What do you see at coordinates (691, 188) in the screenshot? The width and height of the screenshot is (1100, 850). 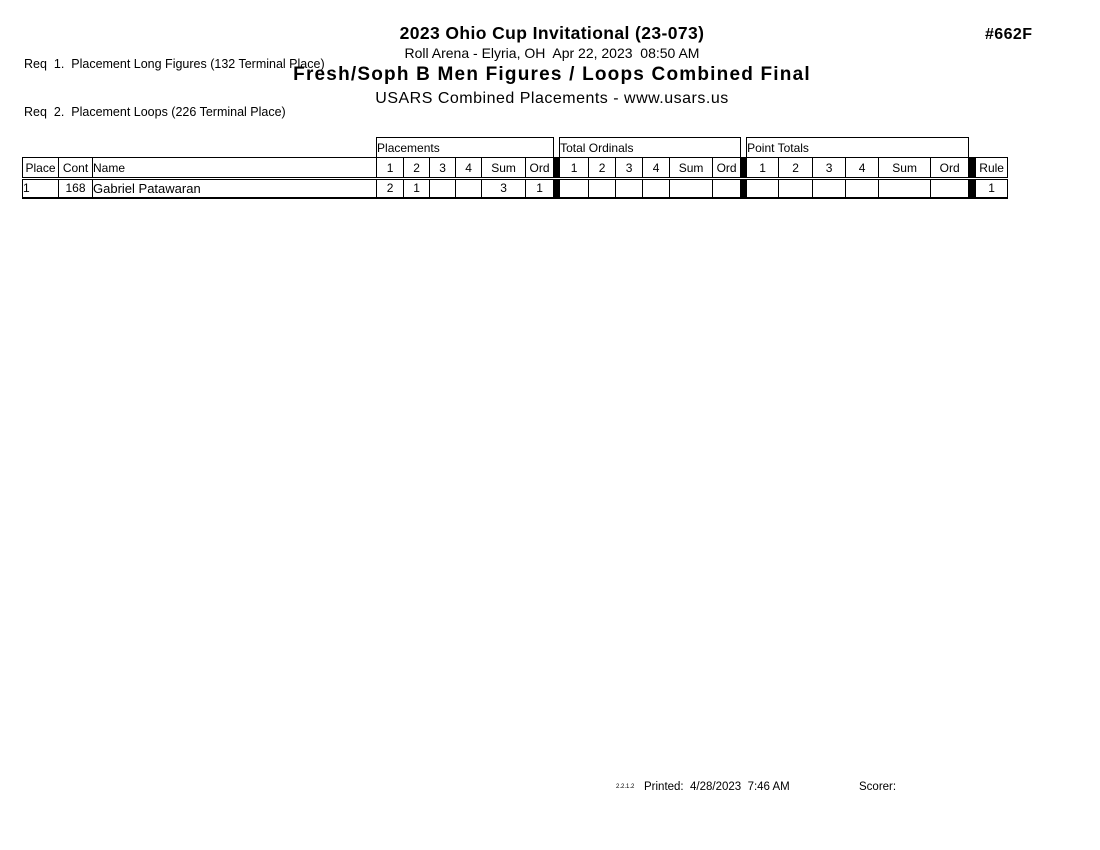 I see `cell-ordinals-sum` at bounding box center [691, 188].